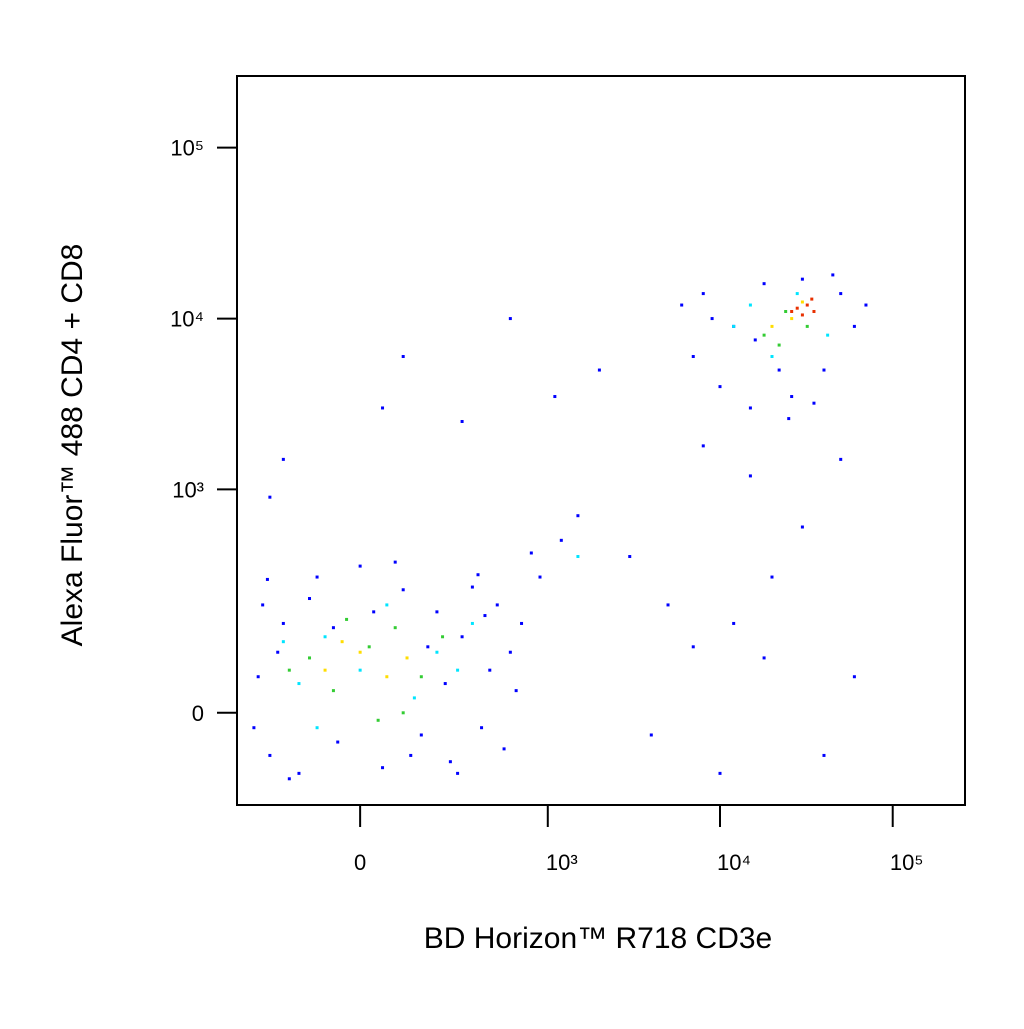  I want to click on x-tick-label: 0, so click(360, 862).